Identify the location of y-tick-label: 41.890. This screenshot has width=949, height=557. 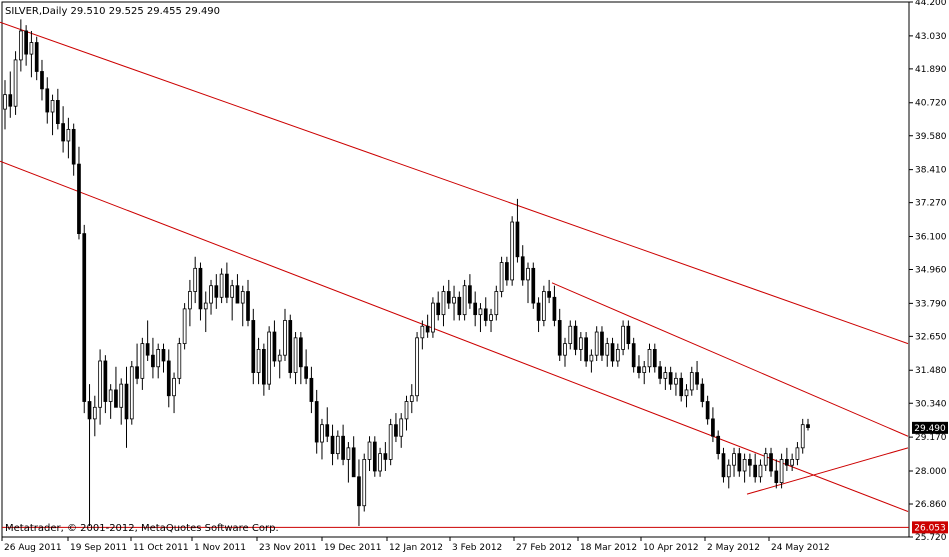
(931, 70).